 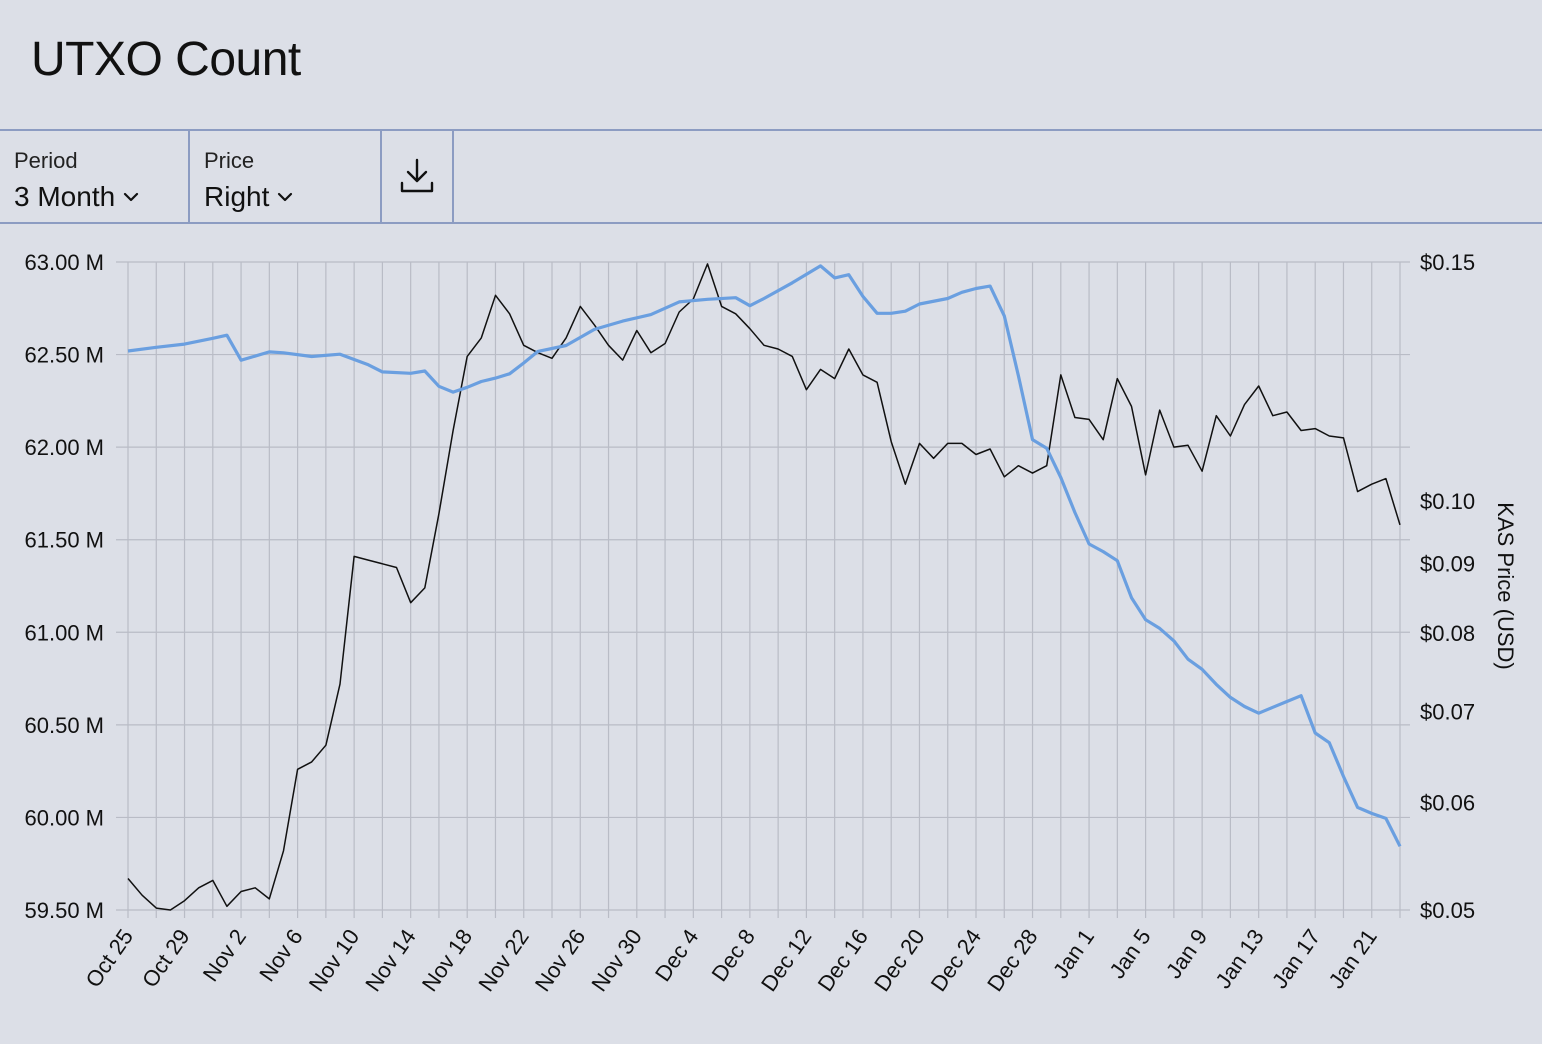 I want to click on y2-tick-label: $0.07, so click(x=1447, y=712).